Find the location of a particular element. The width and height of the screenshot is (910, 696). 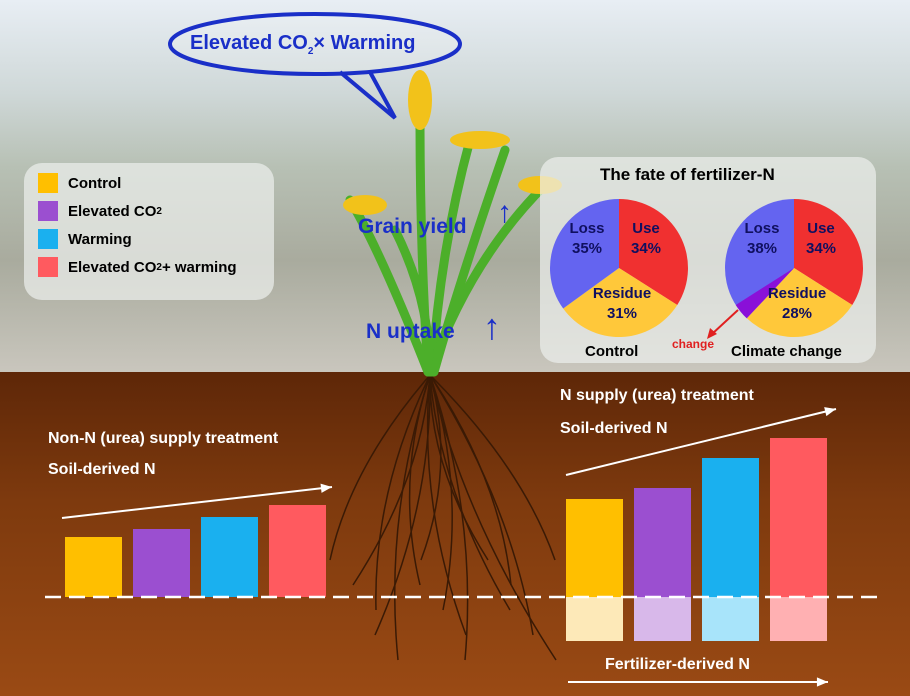

fertilizer-derived-label: Fertilizer-derived N is located at coordinates (677, 664).